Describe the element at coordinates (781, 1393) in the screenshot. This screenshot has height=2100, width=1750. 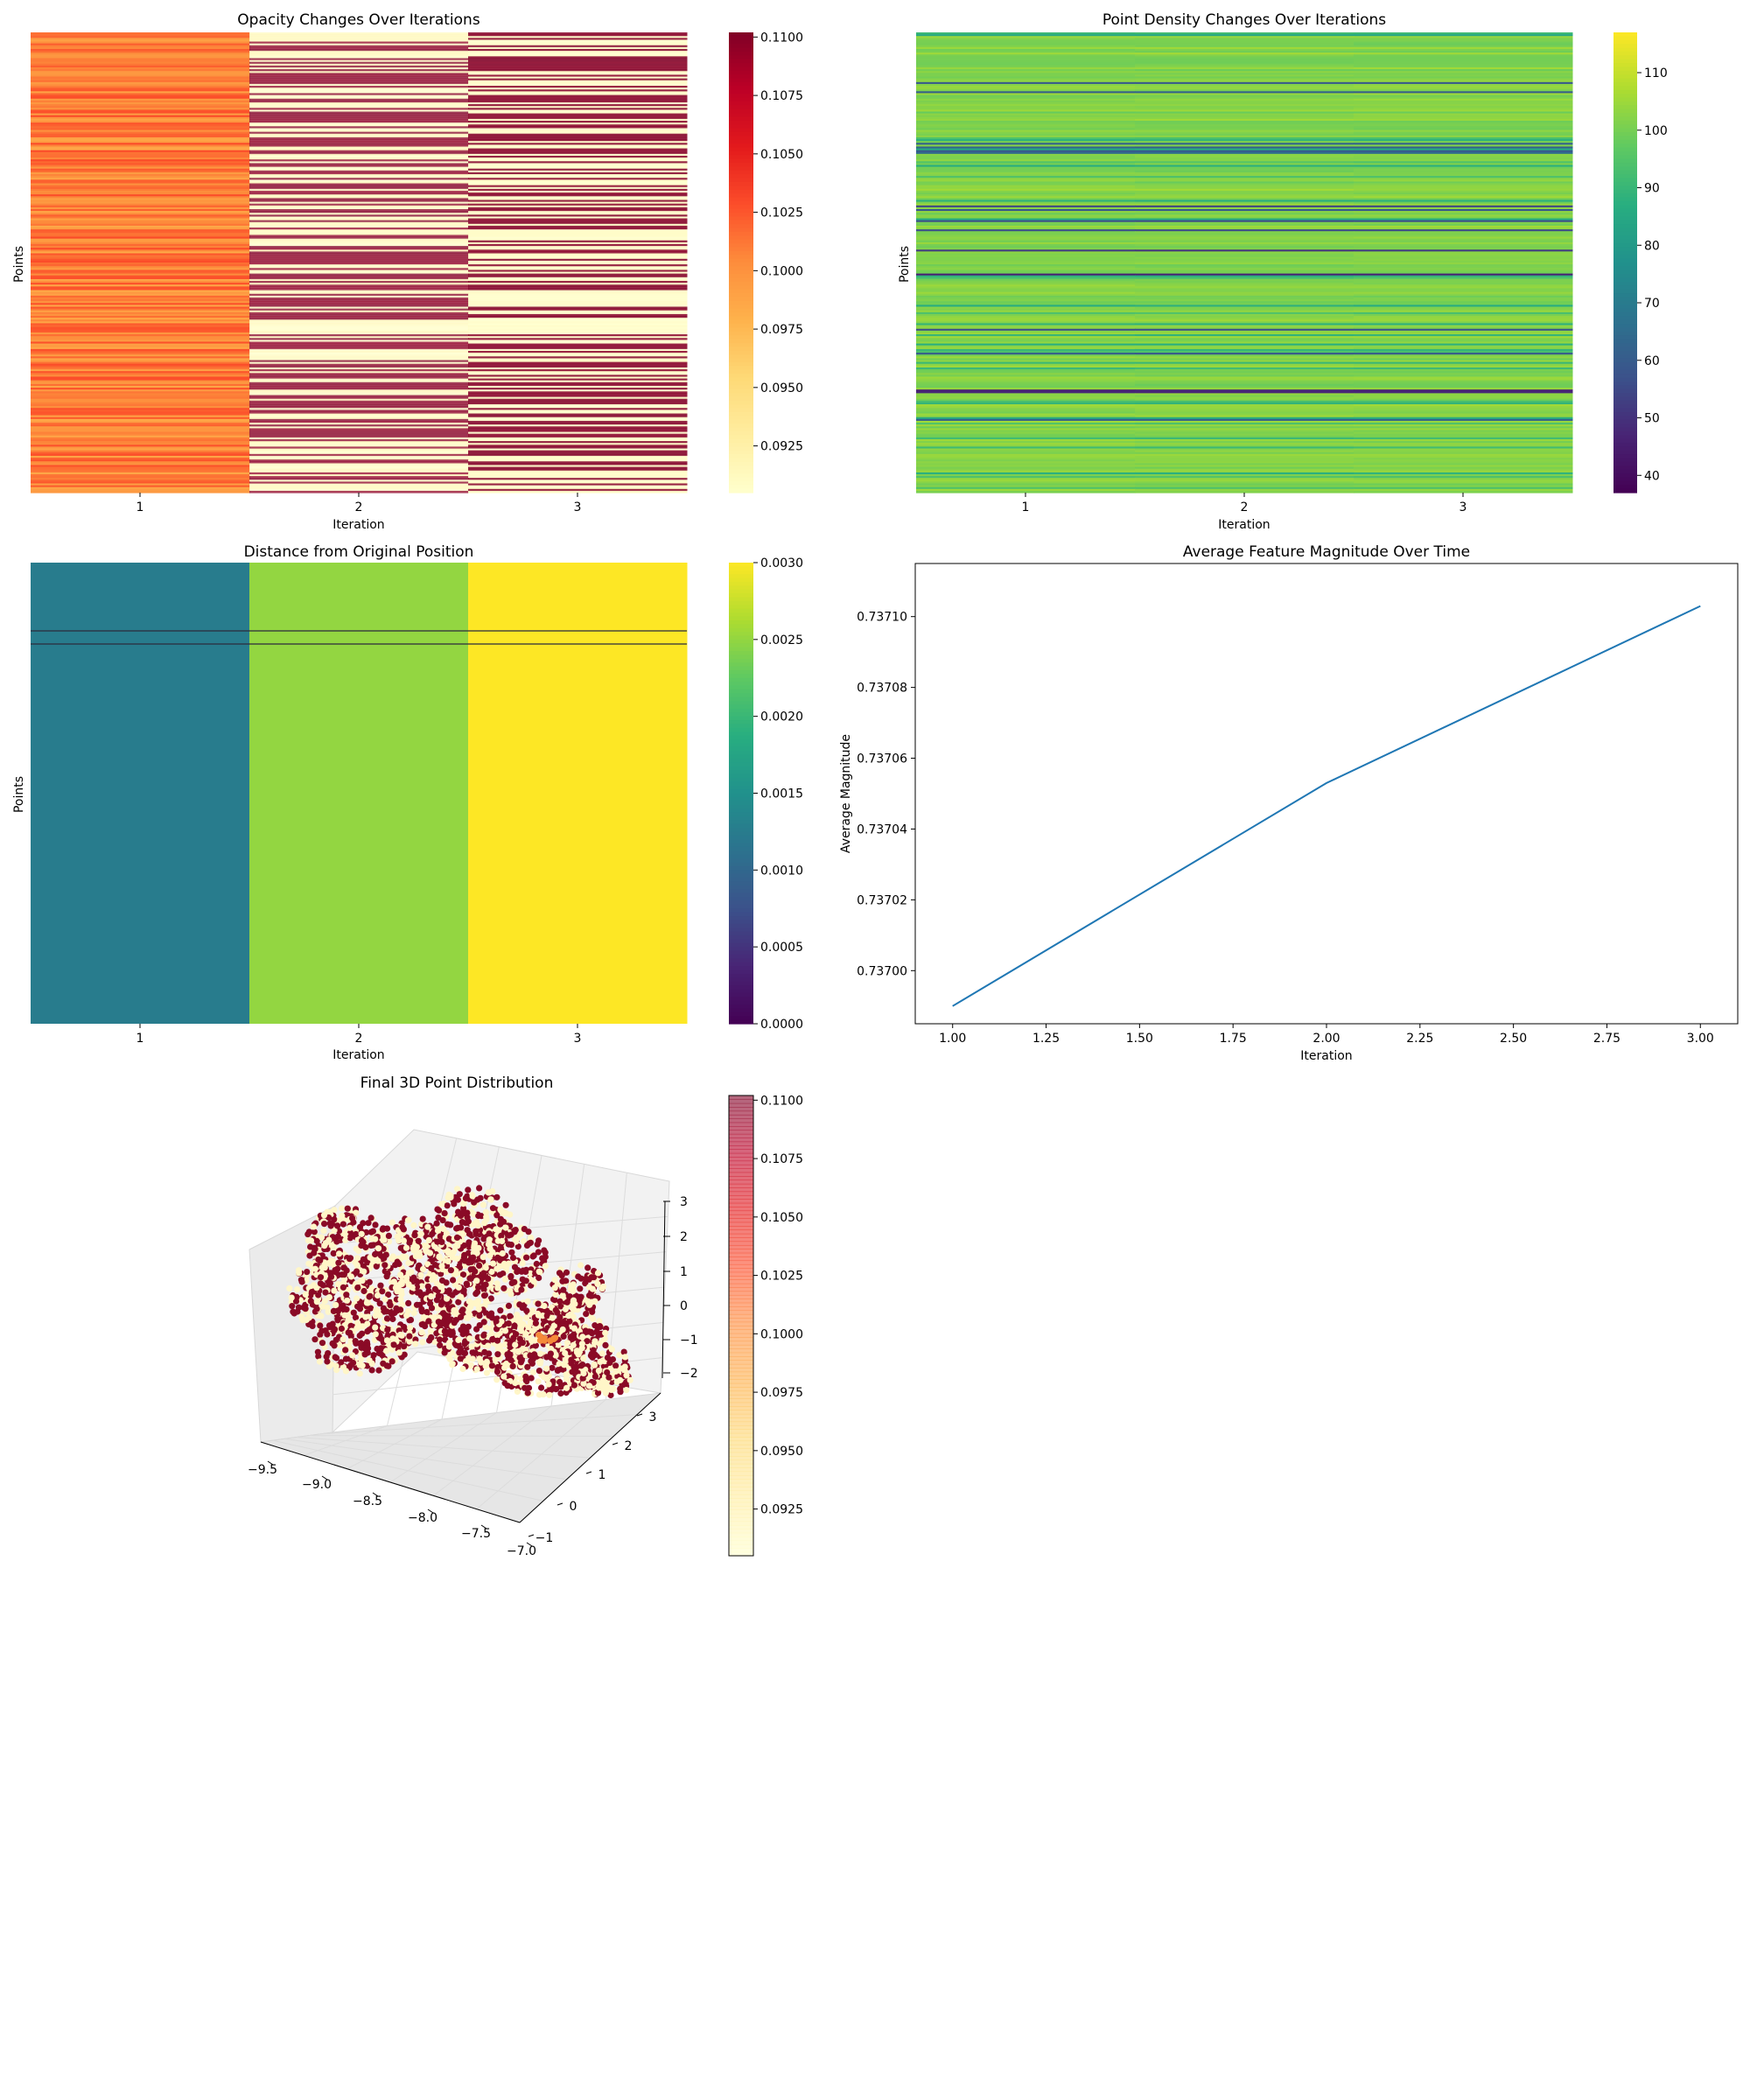
I see `colorbar-tick-label: 0.0975` at that location.